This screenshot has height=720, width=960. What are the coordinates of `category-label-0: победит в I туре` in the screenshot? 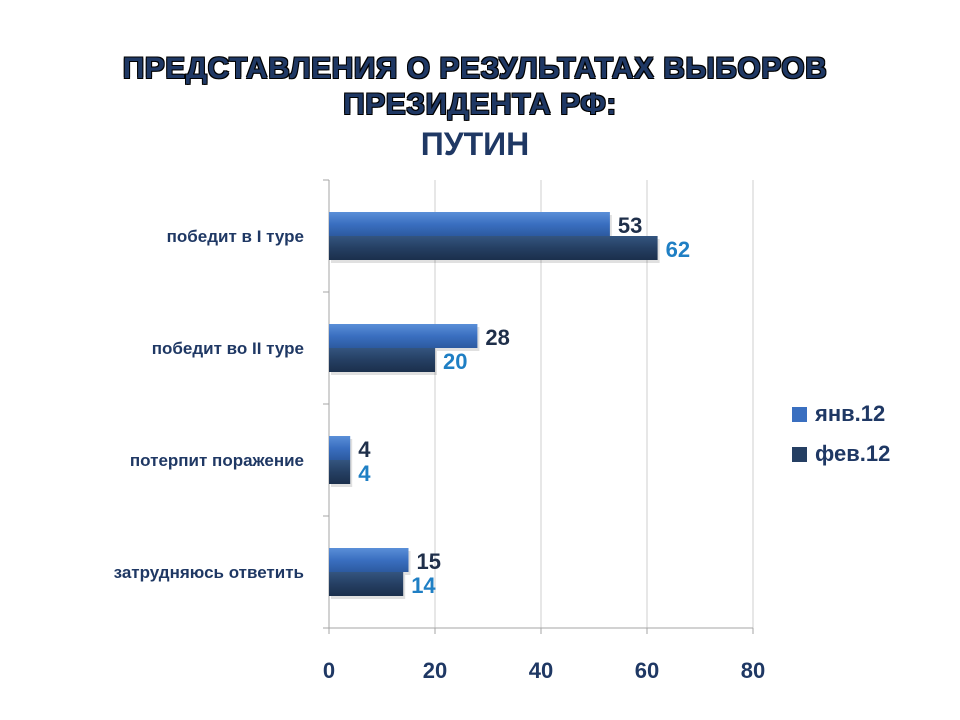 It's located at (235, 236).